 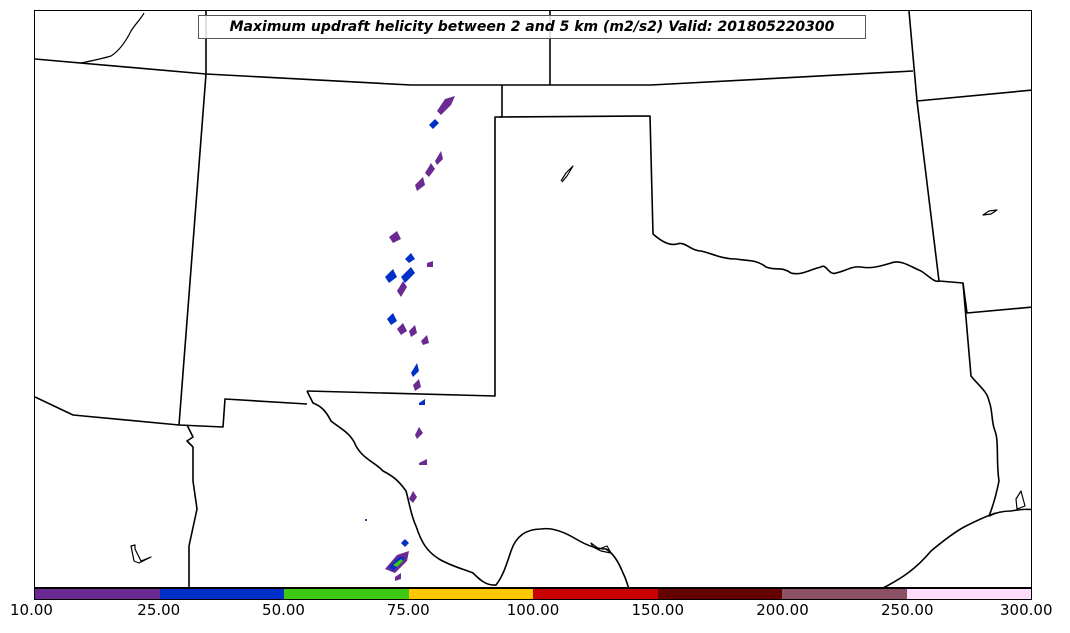 What do you see at coordinates (474, 72) in the screenshot?
I see `co-nm-border` at bounding box center [474, 72].